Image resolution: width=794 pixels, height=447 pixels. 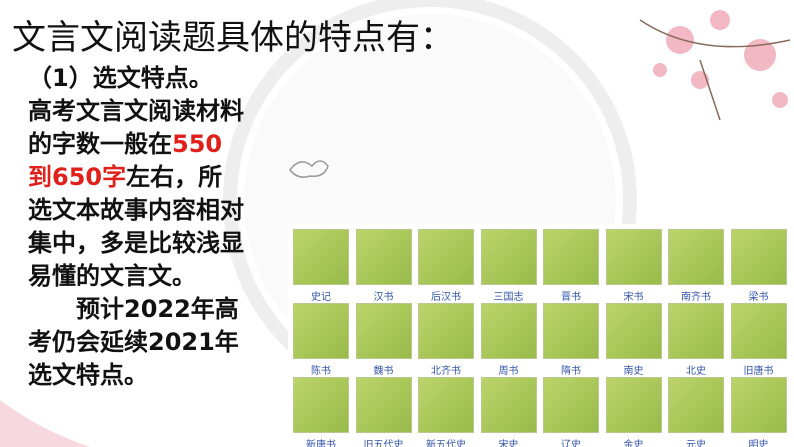 What do you see at coordinates (309, 169) in the screenshot?
I see `cloud-ornament` at bounding box center [309, 169].